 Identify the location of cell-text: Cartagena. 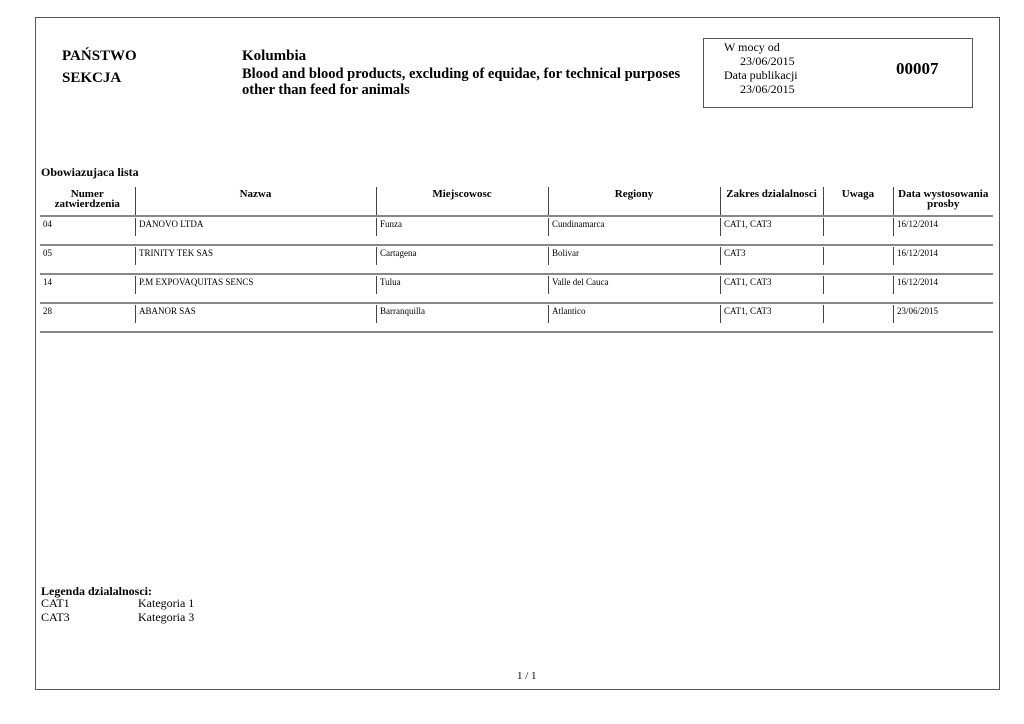
(460, 256).